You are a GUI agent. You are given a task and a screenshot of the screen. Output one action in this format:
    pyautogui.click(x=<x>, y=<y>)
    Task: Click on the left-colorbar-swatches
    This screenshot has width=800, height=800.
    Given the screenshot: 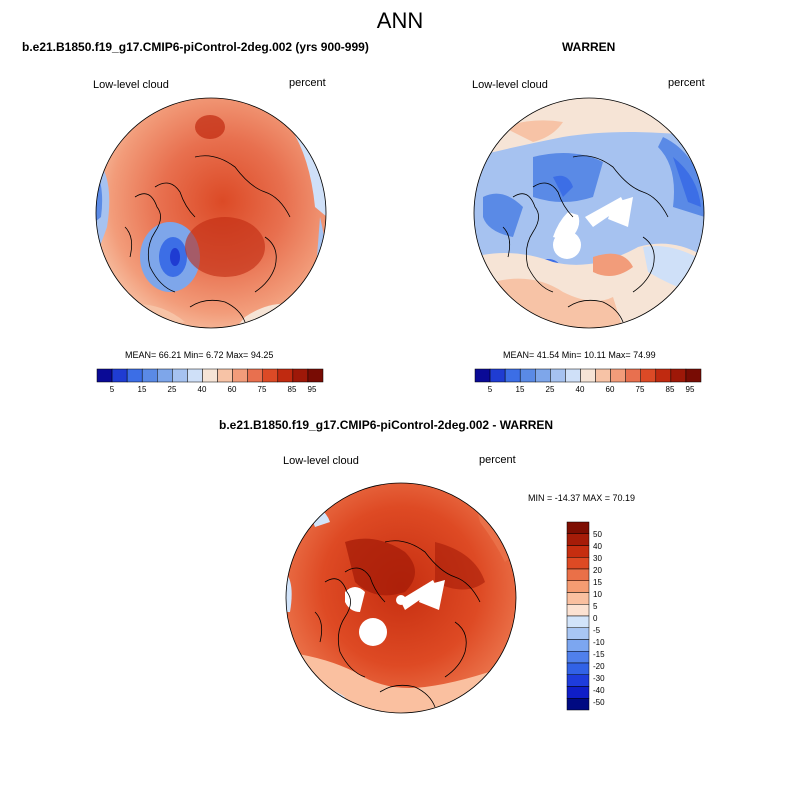 What is the action you would take?
    pyautogui.click(x=210, y=375)
    